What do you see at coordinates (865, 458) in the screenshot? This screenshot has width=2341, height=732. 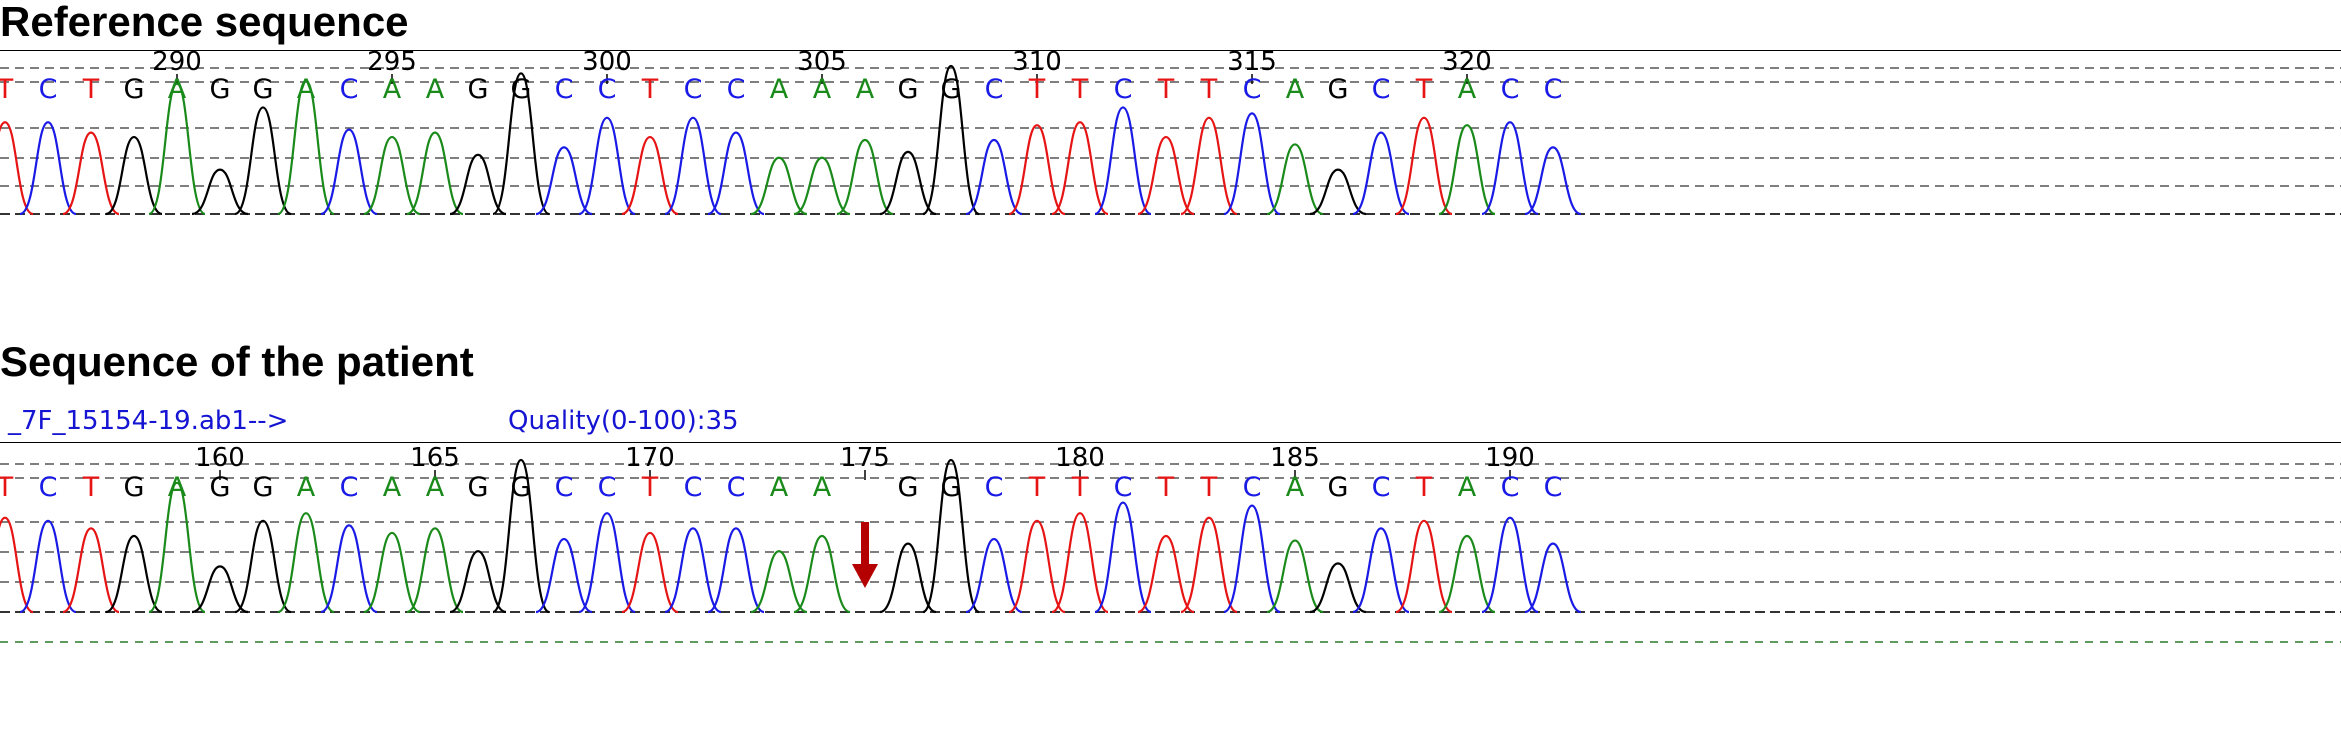 I see `position-label: 175` at bounding box center [865, 458].